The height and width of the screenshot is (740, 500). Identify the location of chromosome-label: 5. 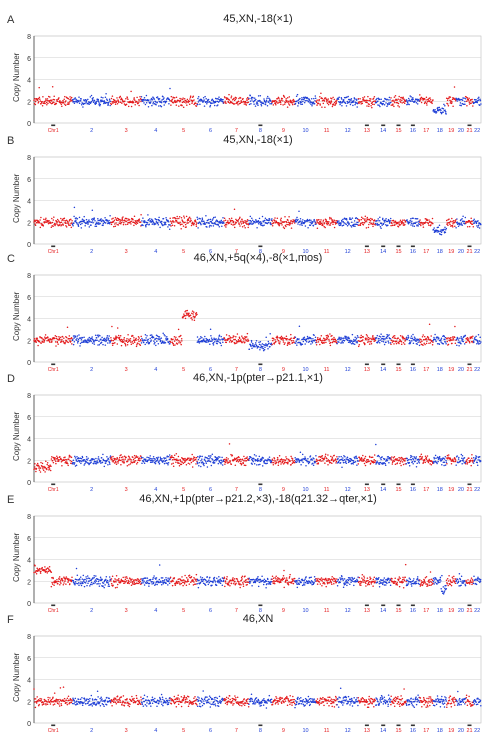
(183, 370).